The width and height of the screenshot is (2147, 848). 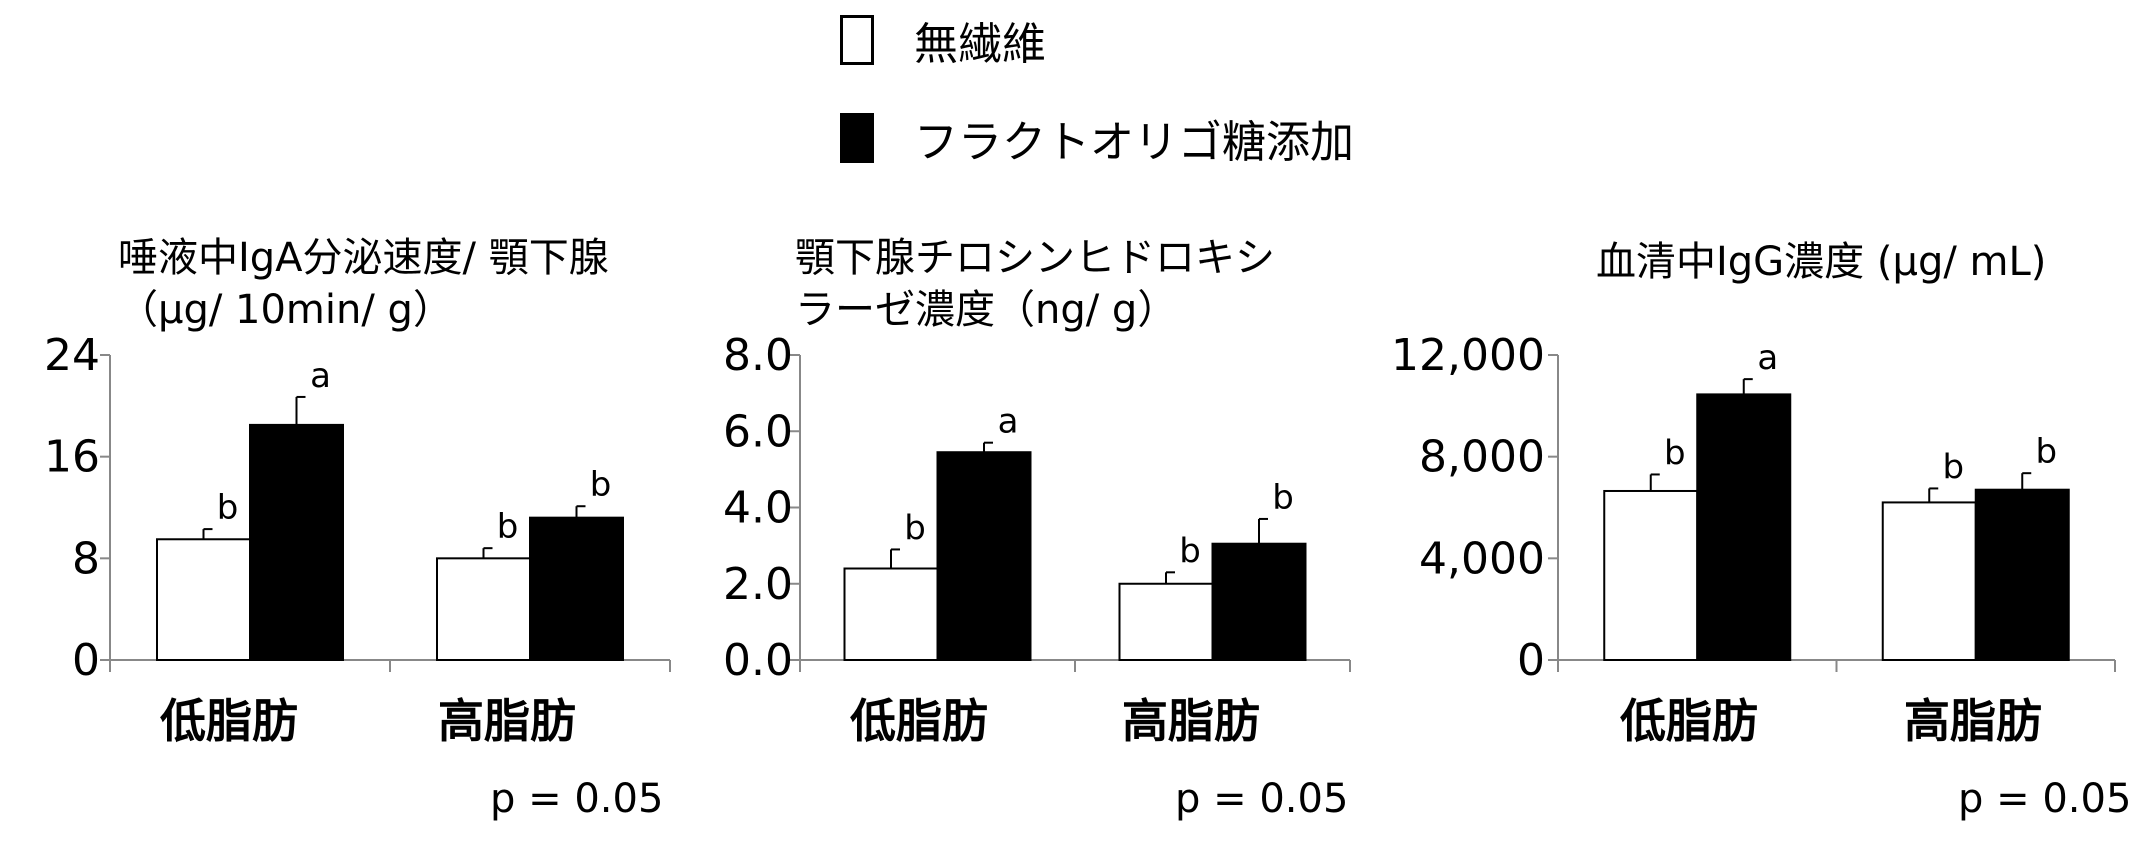 I want to click on chart-1-p-value: p = 0.05, so click(x=576, y=799).